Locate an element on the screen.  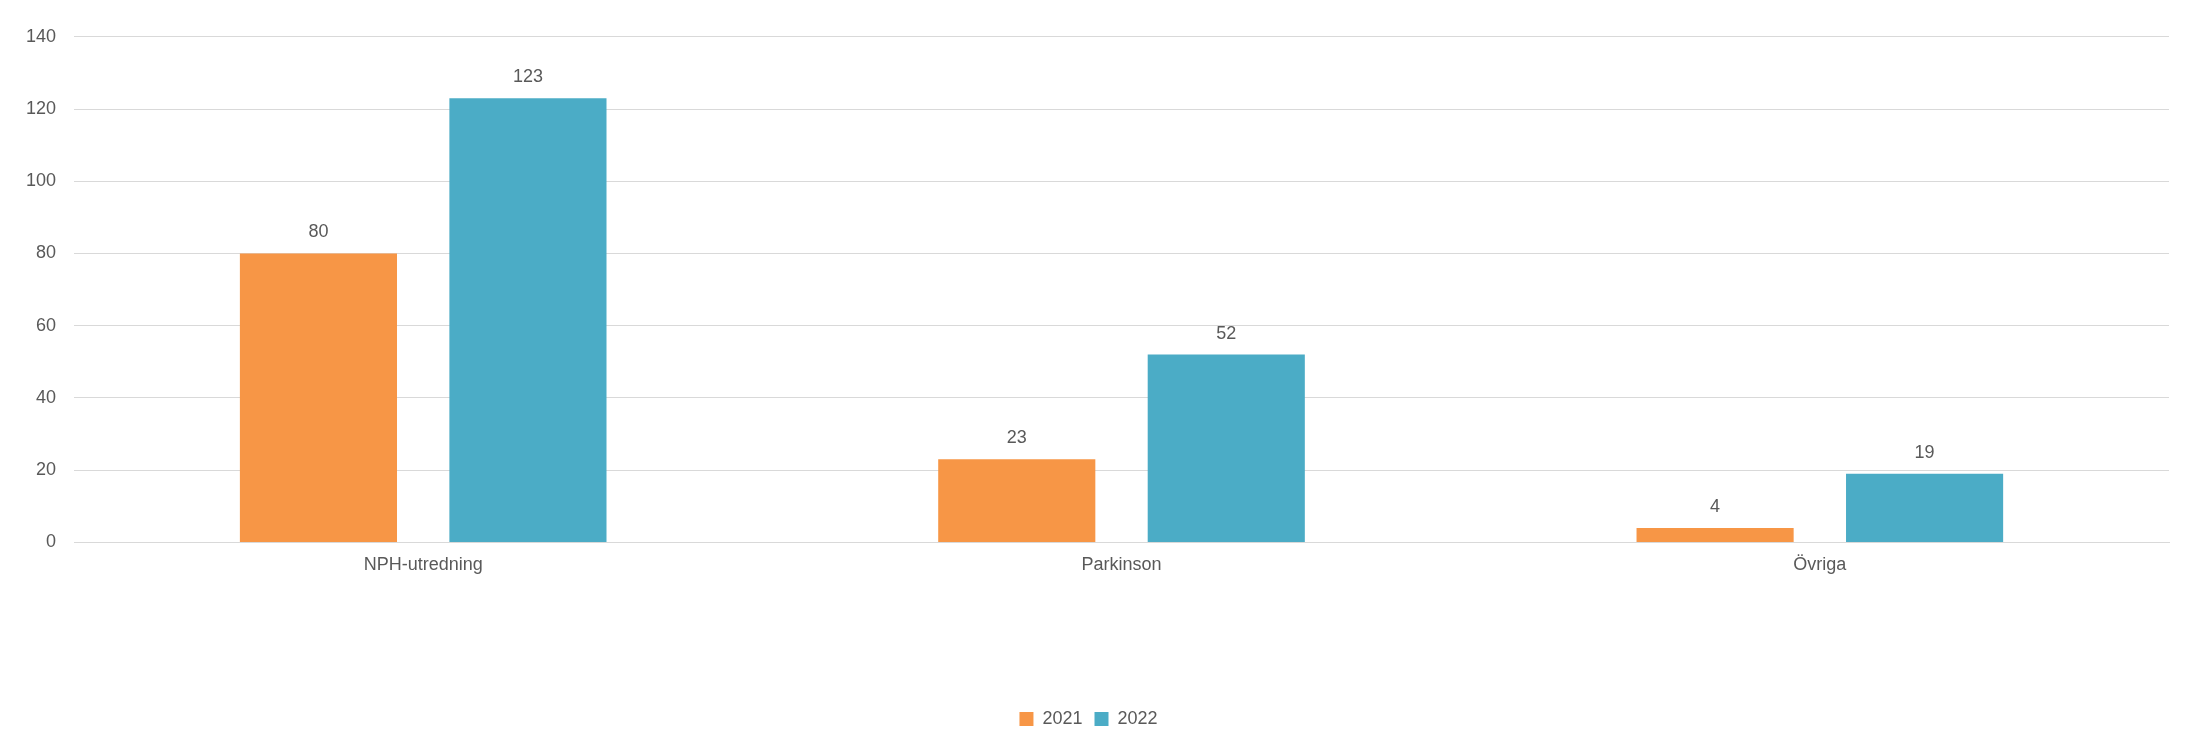
data-label: 23 is located at coordinates (1016, 437).